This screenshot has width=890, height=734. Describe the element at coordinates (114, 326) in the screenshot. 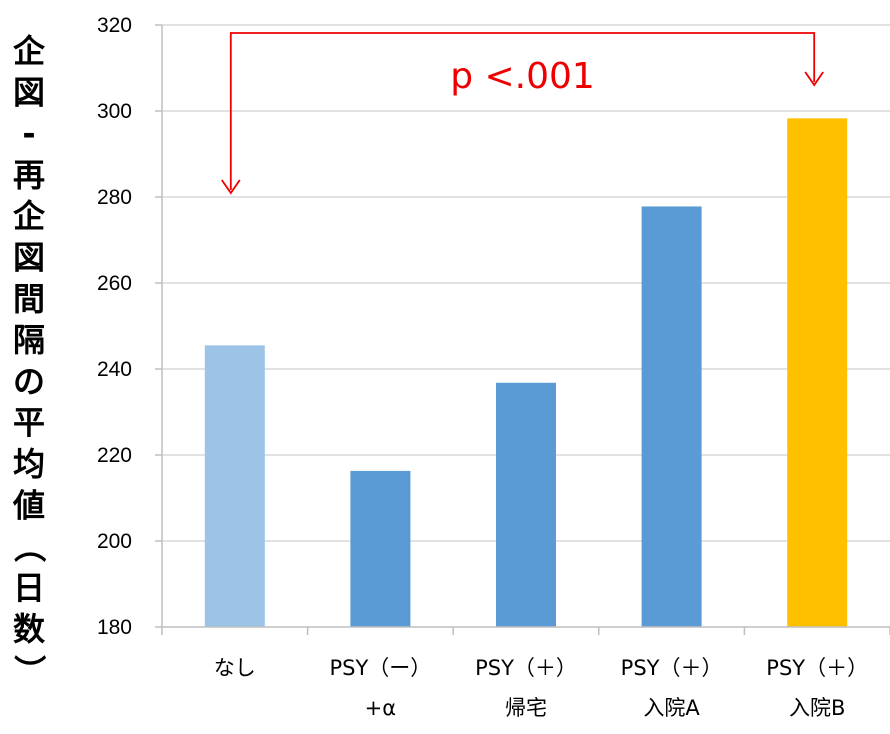

I see `y-tick-labels: 180 200 220 240 260 280 300 320` at that location.